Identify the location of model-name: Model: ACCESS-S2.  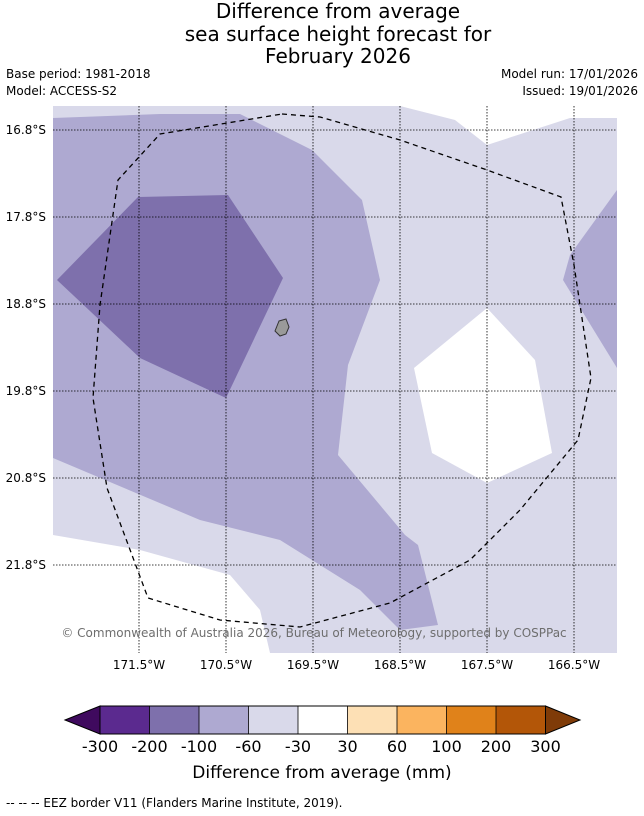
(62, 91).